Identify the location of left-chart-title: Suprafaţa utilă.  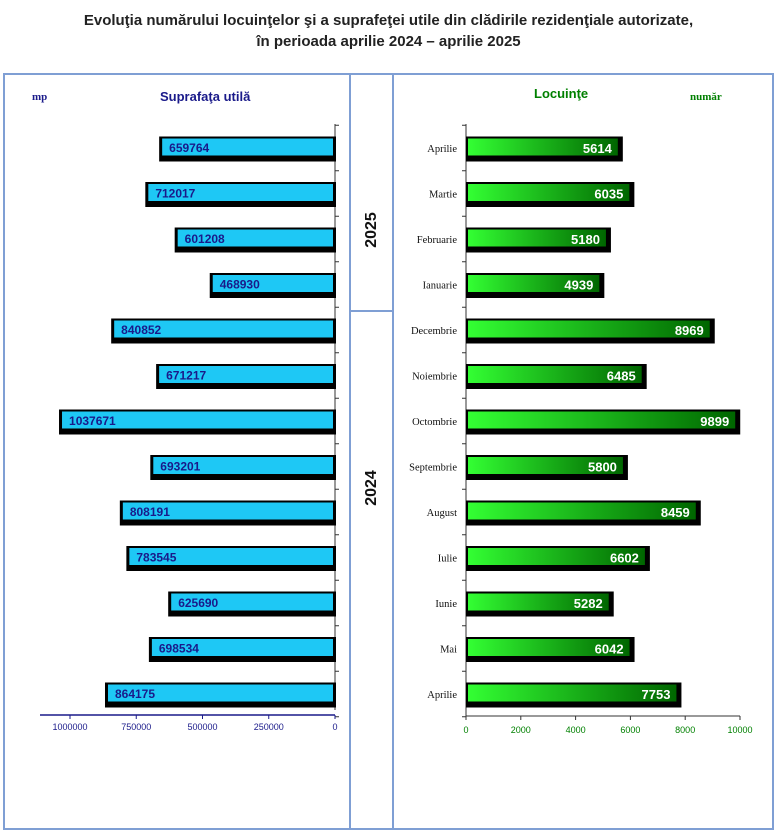
(205, 96).